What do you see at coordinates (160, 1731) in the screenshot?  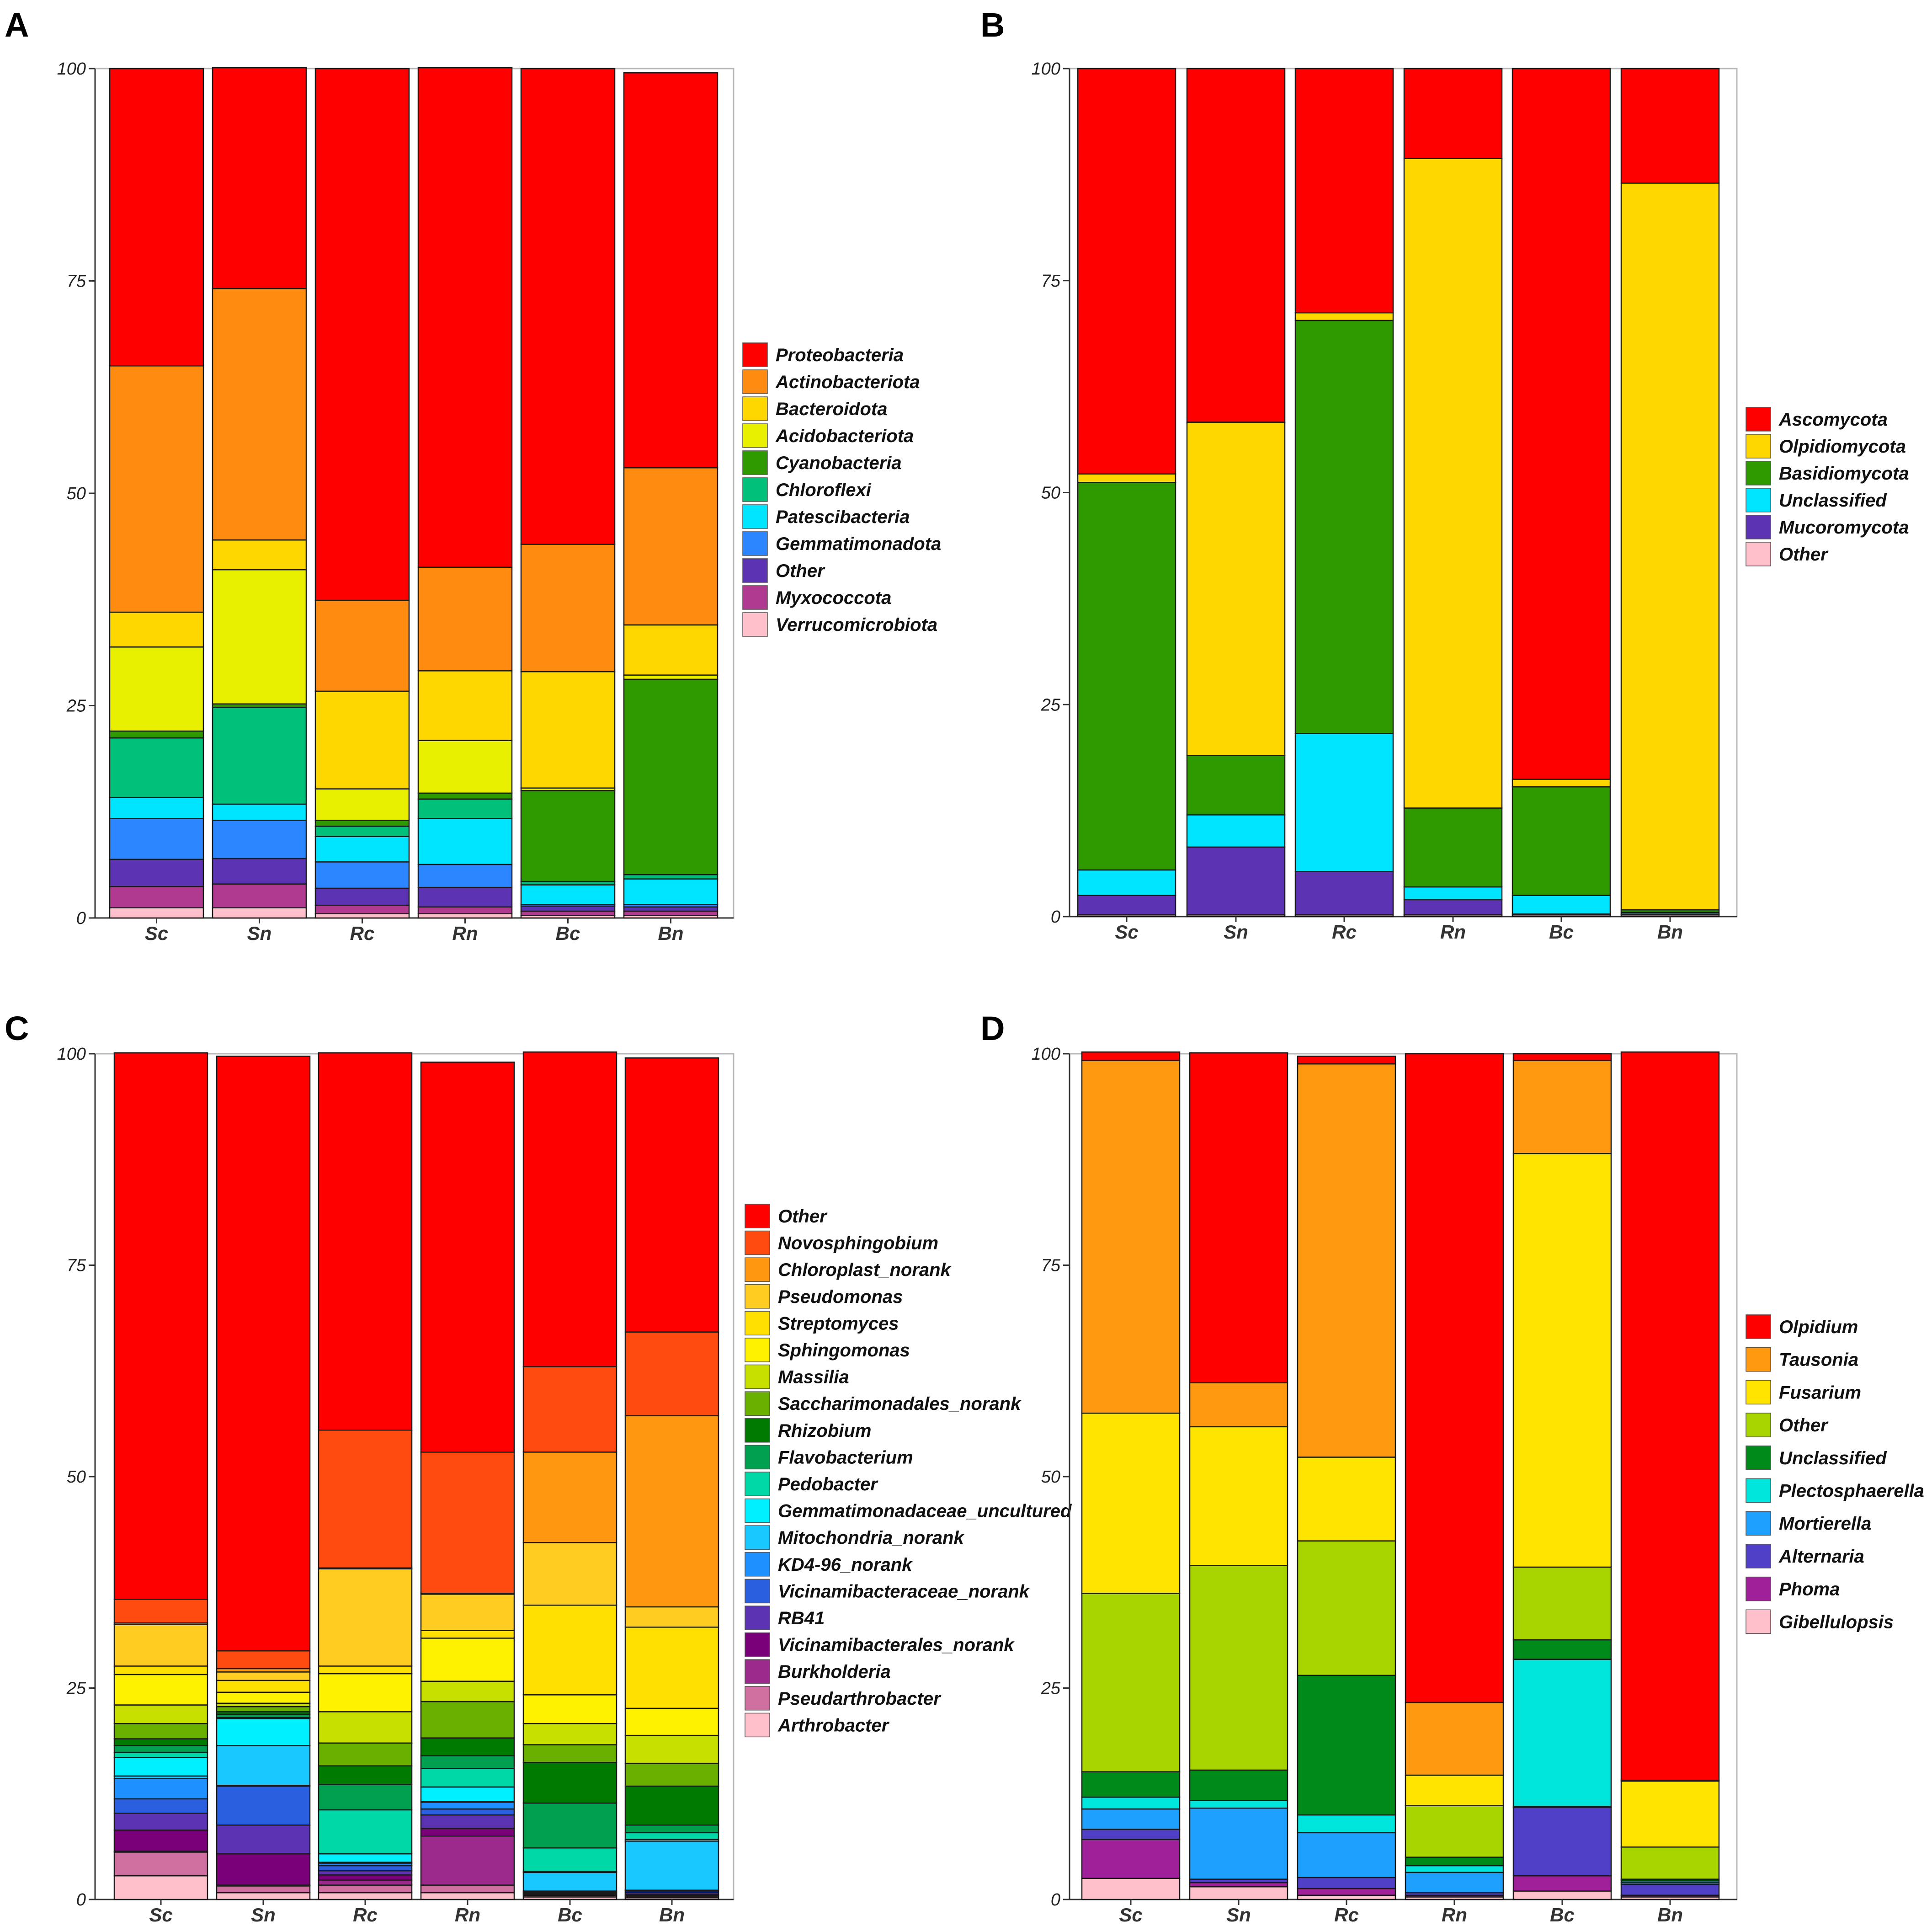 I see `bar-segment-saccharimonadales-norank` at bounding box center [160, 1731].